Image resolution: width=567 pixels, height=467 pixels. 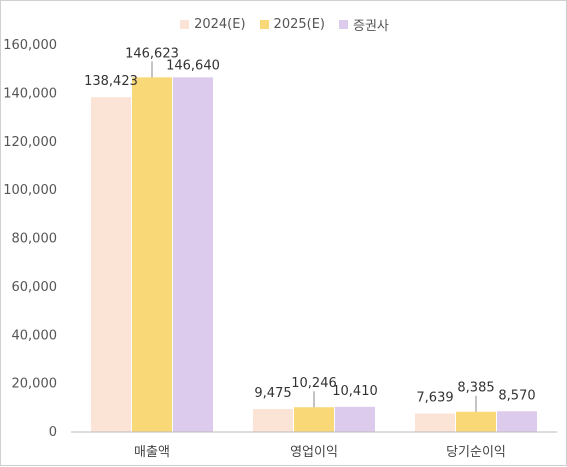 I want to click on data-label: 10,410, so click(x=355, y=391).